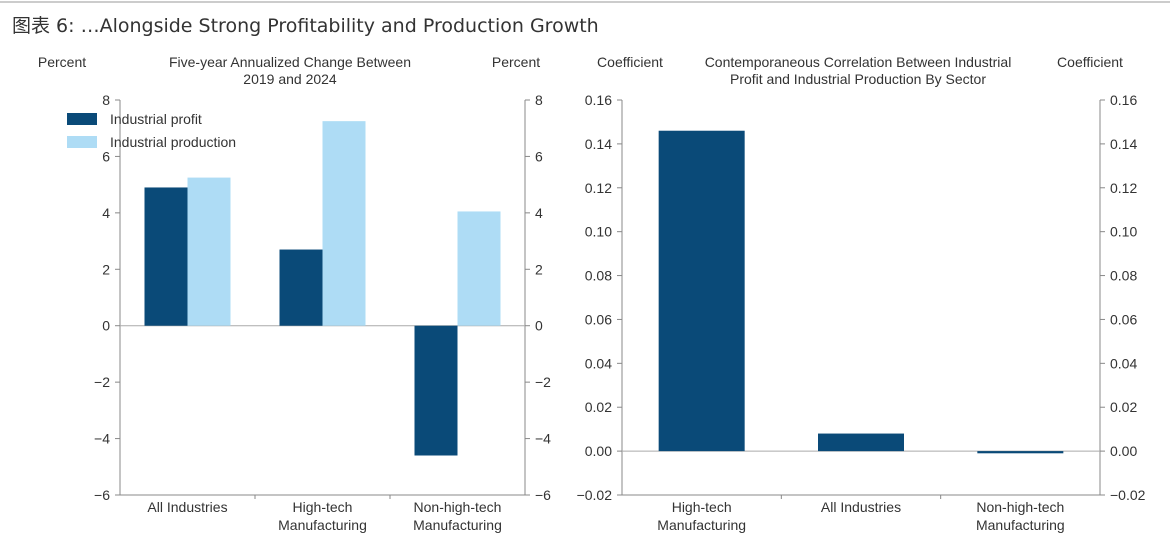  What do you see at coordinates (102, 439) in the screenshot?
I see `y-tick-label-left: −4` at bounding box center [102, 439].